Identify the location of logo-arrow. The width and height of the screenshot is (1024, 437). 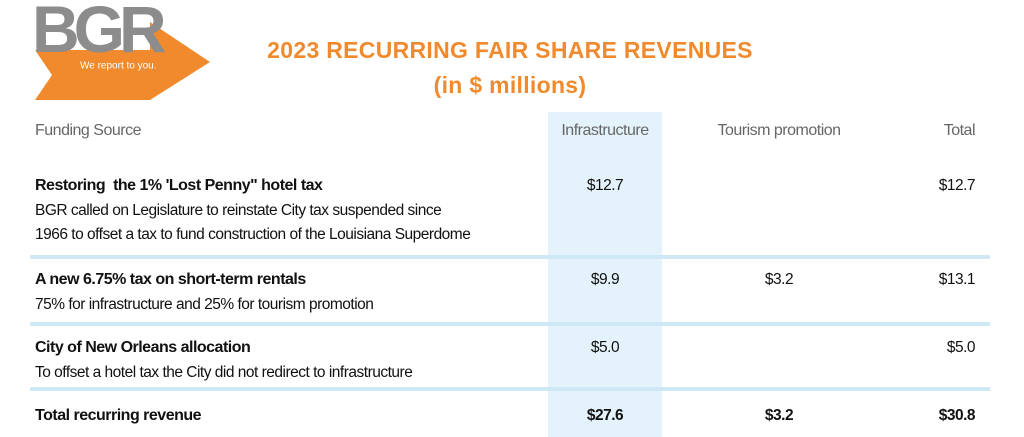
(122, 61).